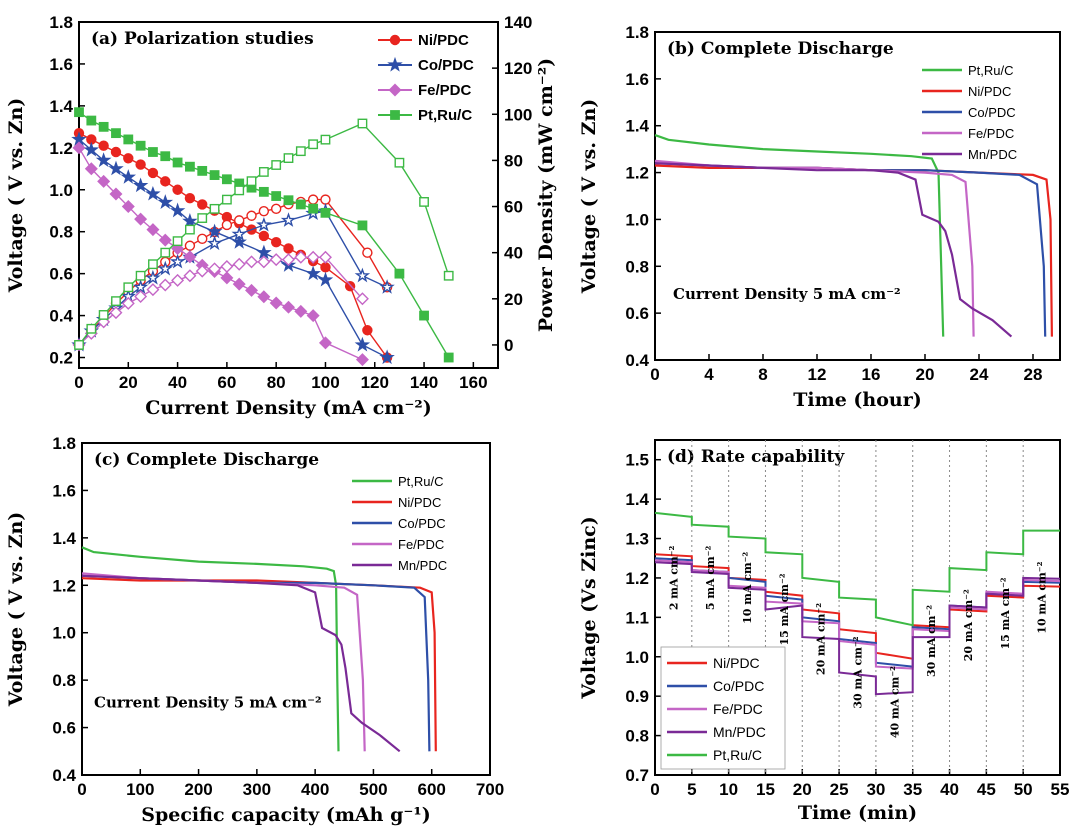 This screenshot has width=1070, height=839. What do you see at coordinates (637, 313) in the screenshot?
I see `y-tick-label: 0.6` at bounding box center [637, 313].